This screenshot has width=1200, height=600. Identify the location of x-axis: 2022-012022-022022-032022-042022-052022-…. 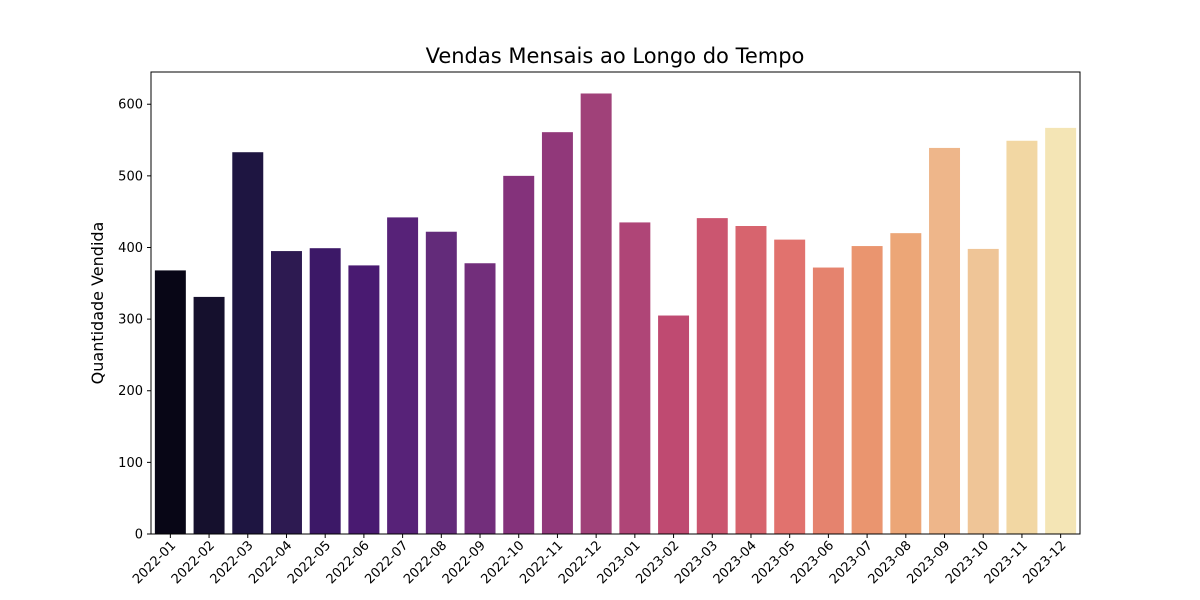
(599, 560).